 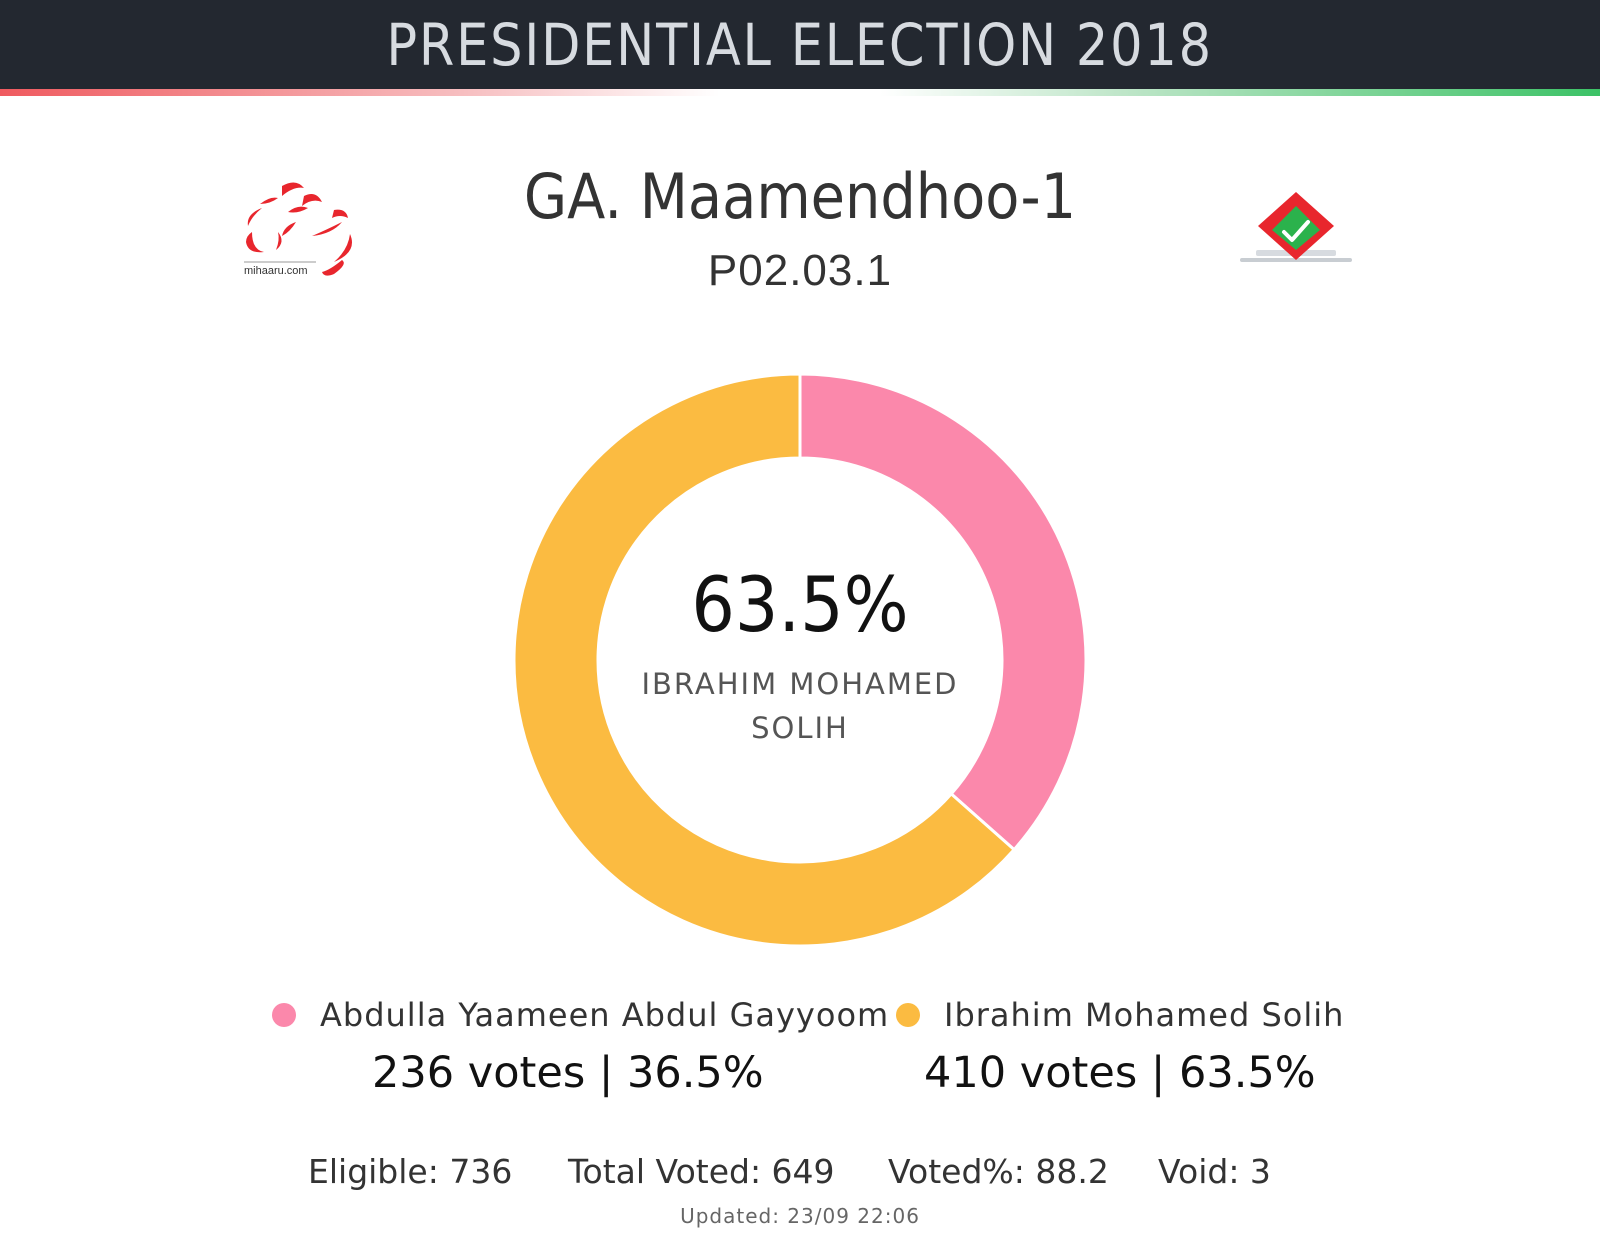 What do you see at coordinates (1296, 227) in the screenshot?
I see `ballot-box-icon` at bounding box center [1296, 227].